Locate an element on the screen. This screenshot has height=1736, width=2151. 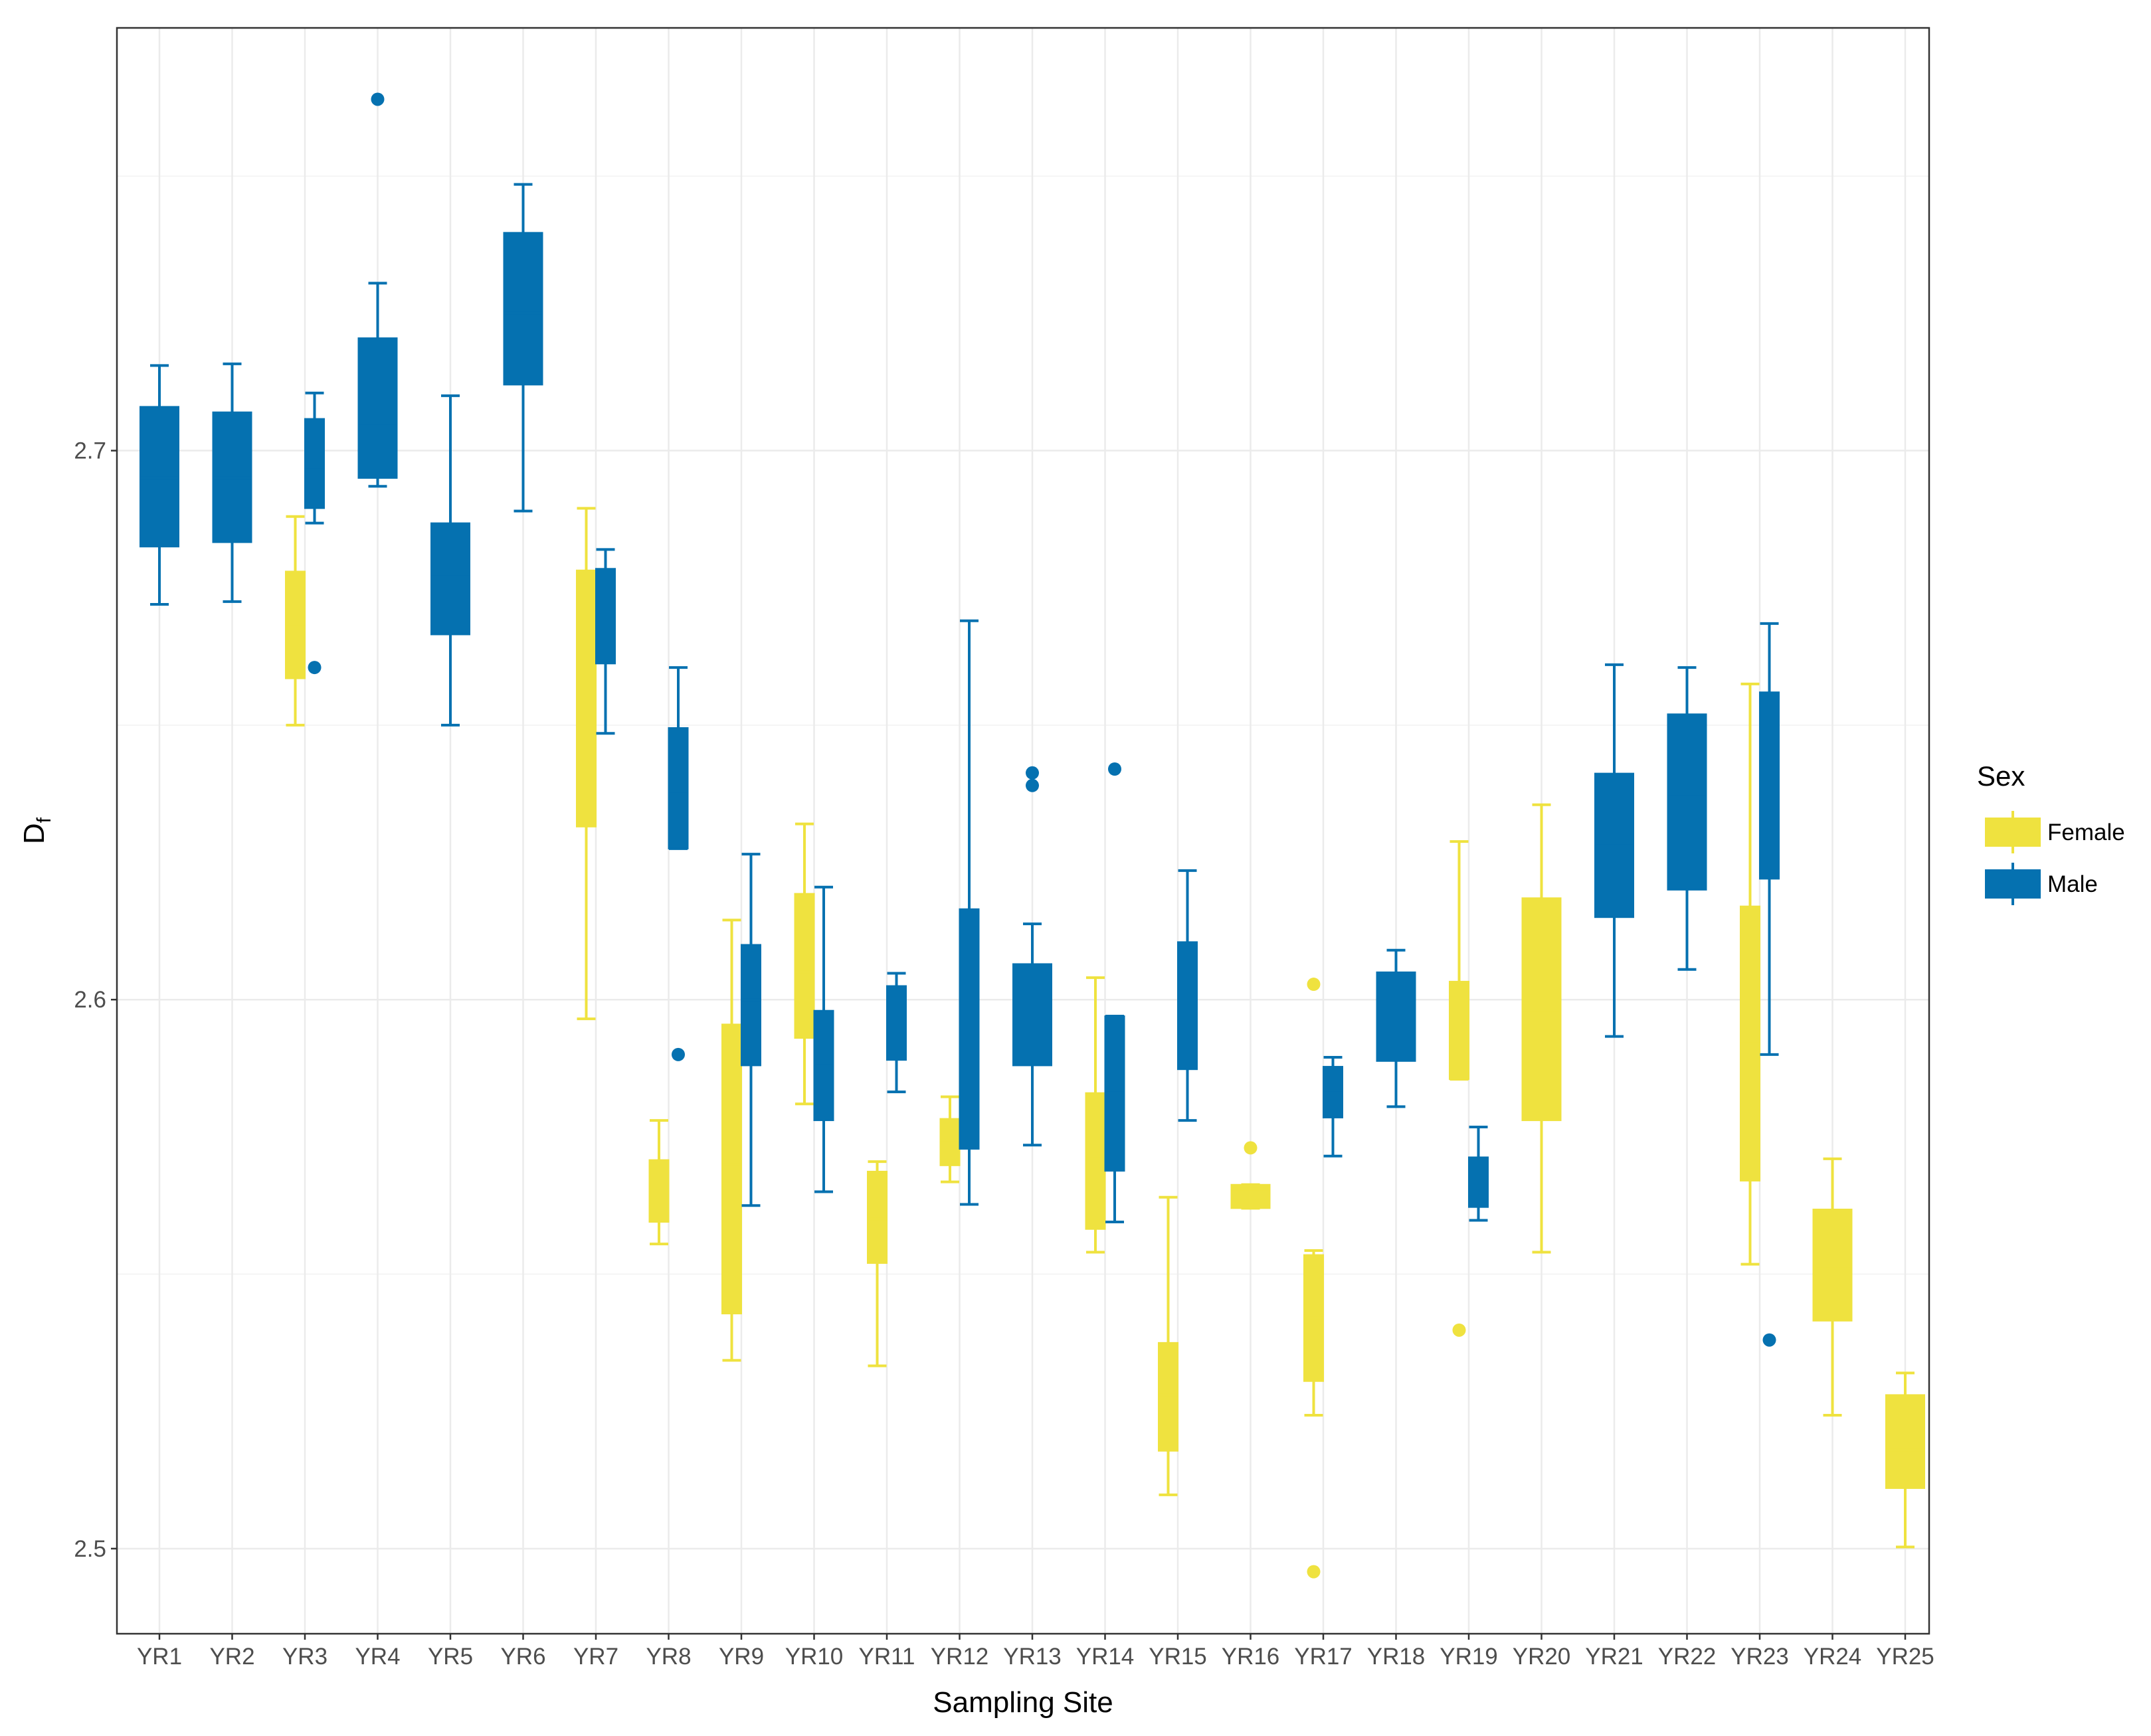
legend-label: Male is located at coordinates (2072, 884).